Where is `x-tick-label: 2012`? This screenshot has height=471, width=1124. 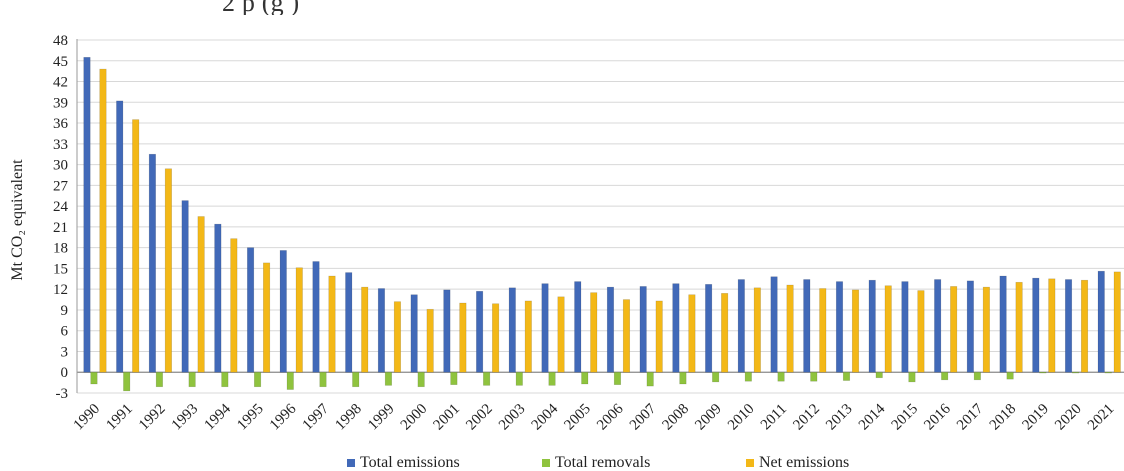 x-tick-label: 2012 is located at coordinates (806, 417).